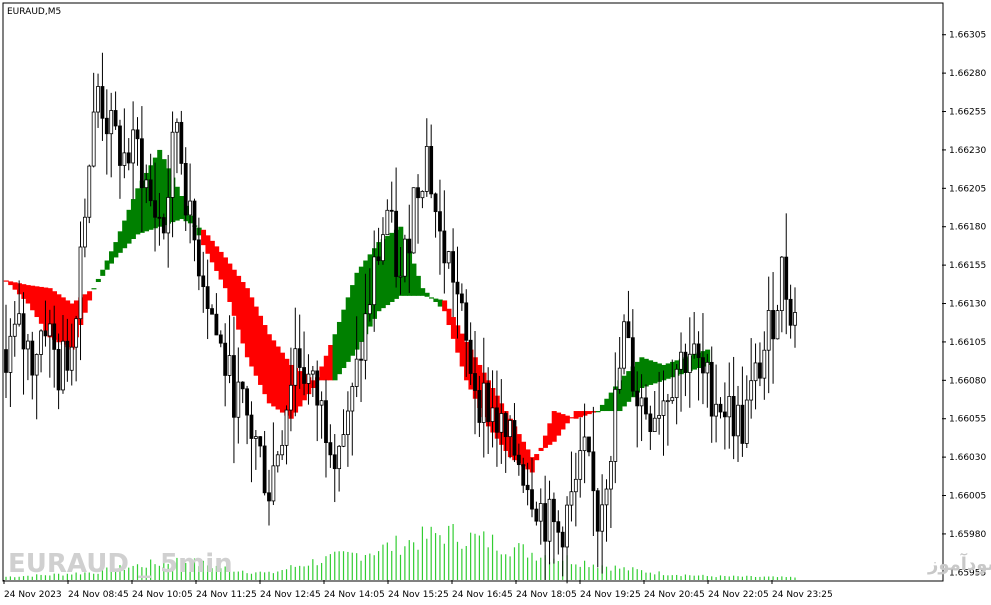  I want to click on y-tick-label: 1.66005, so click(967, 497).